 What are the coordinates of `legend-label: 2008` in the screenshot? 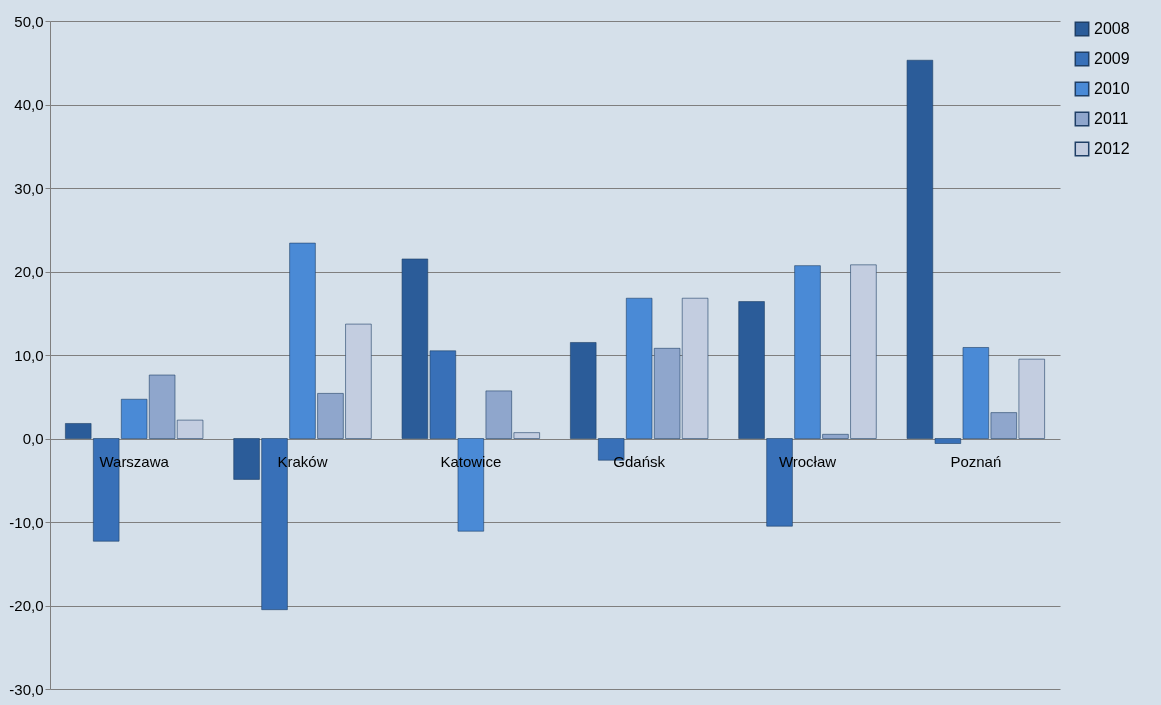 It's located at (1112, 28).